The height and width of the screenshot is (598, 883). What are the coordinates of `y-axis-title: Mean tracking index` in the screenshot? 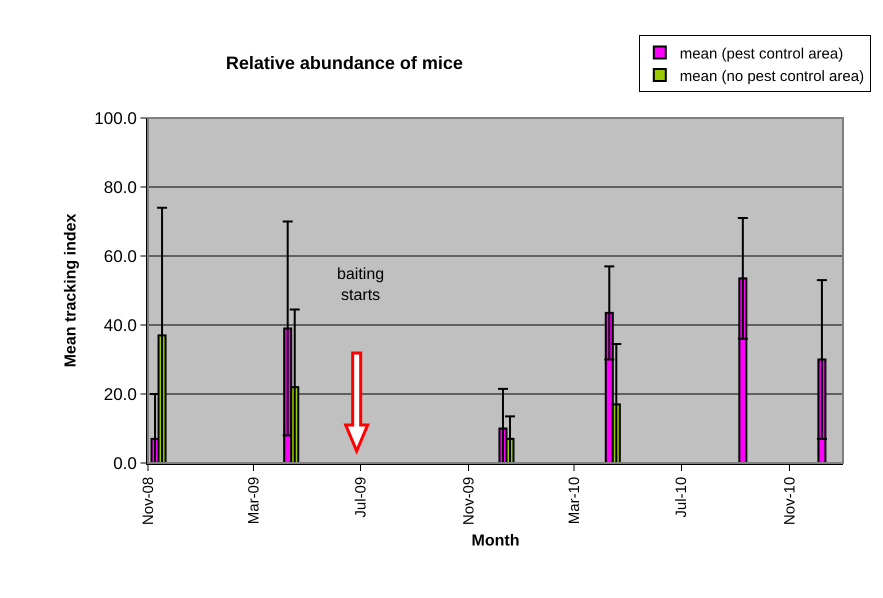 It's located at (71, 290).